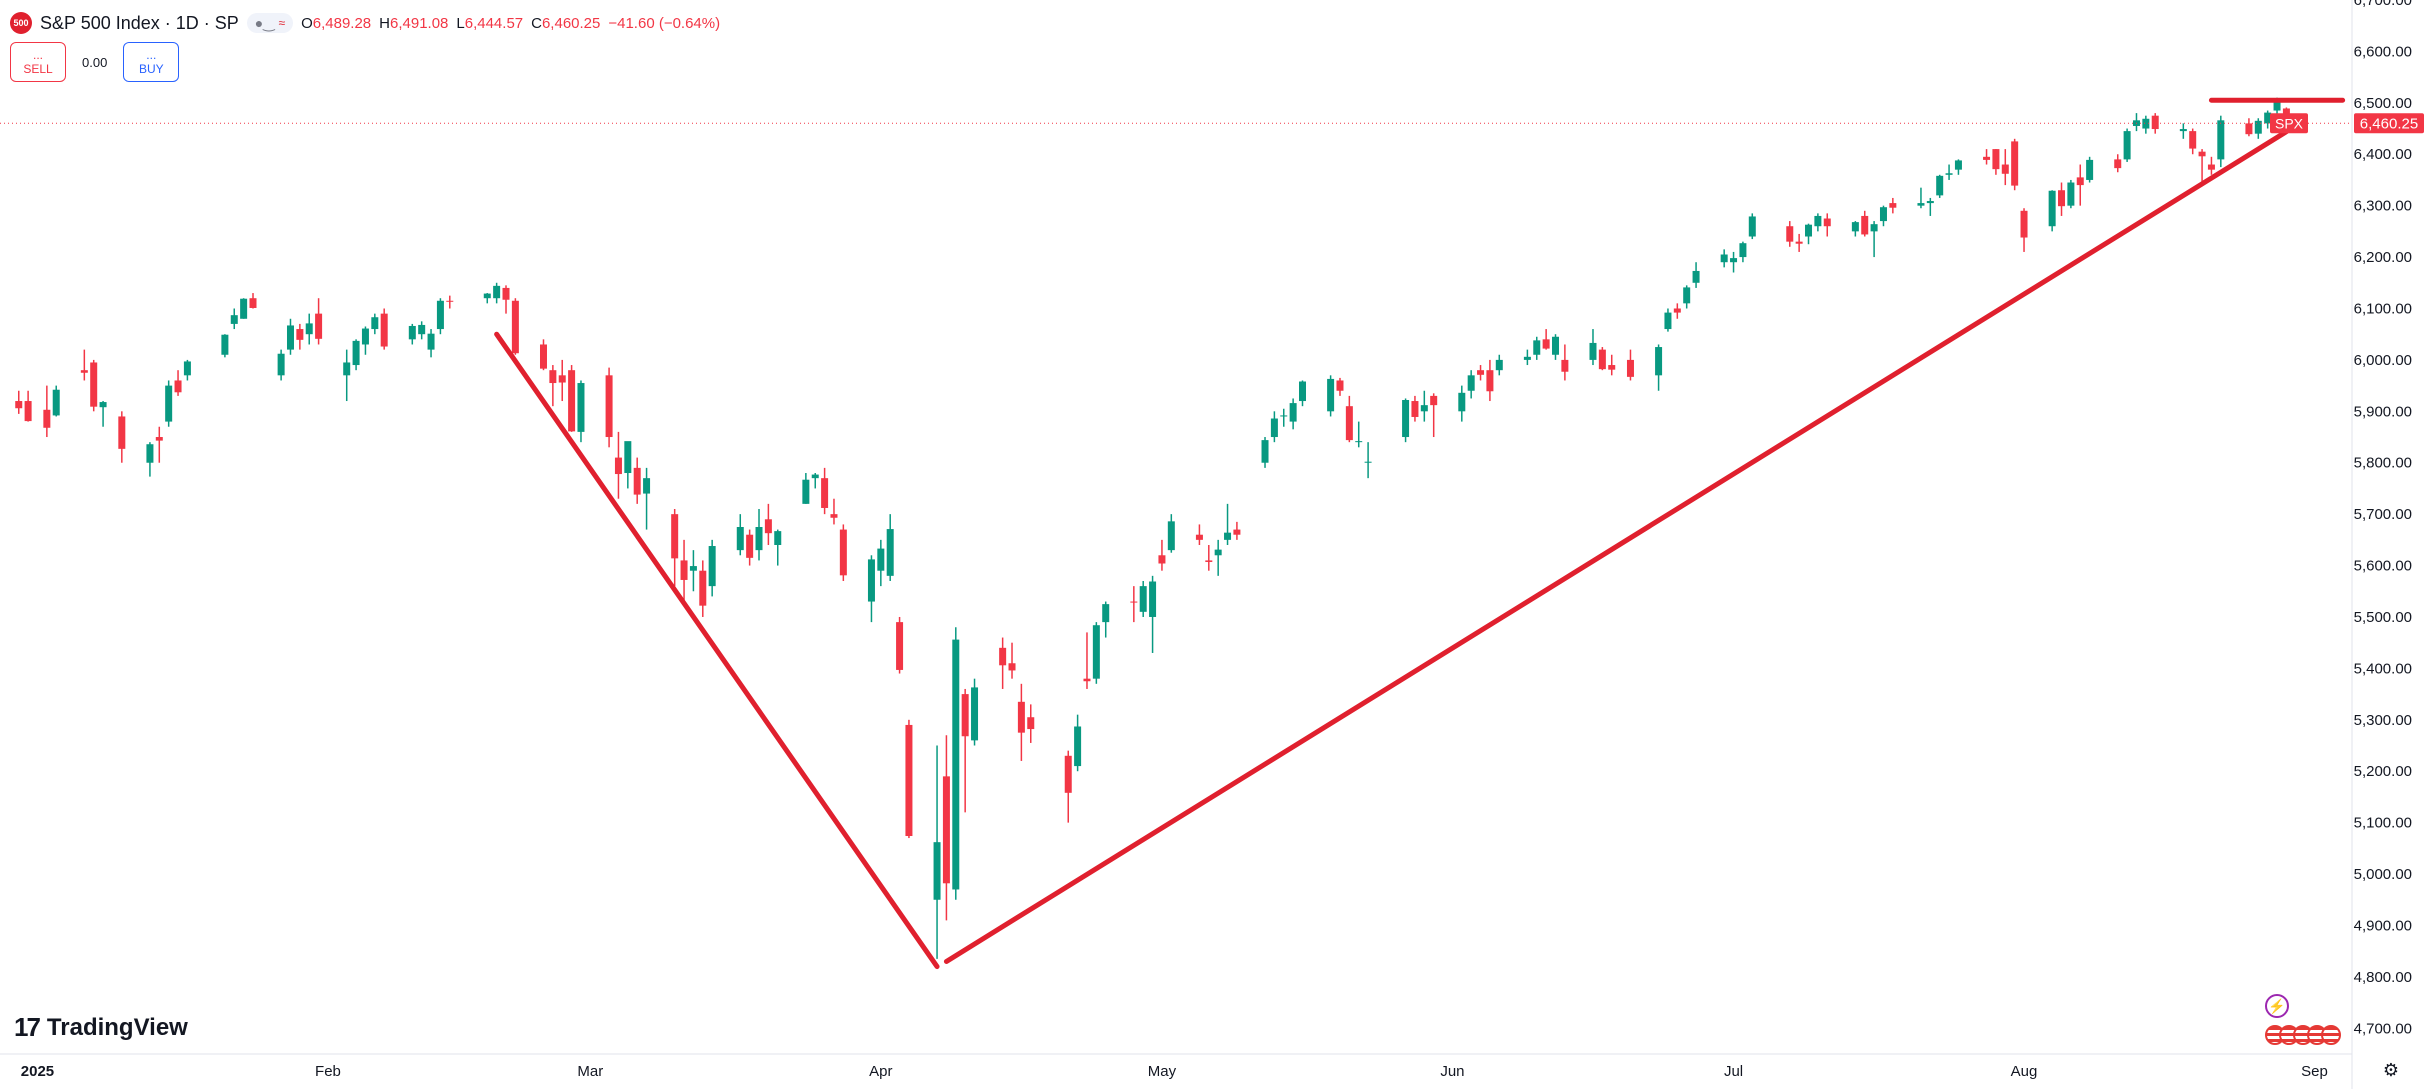 This screenshot has height=1089, width=2435. I want to click on tradingview-logo: 17 TradingView, so click(101, 1027).